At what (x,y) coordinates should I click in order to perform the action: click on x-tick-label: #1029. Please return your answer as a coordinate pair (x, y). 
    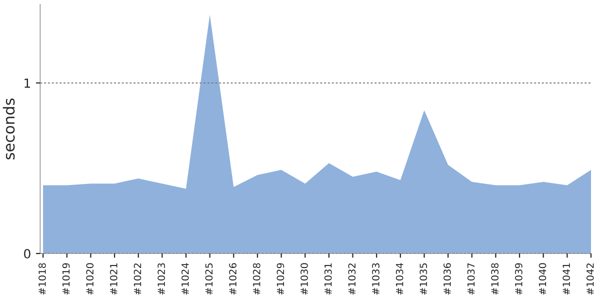
    Looking at the image, I should click on (280, 279).